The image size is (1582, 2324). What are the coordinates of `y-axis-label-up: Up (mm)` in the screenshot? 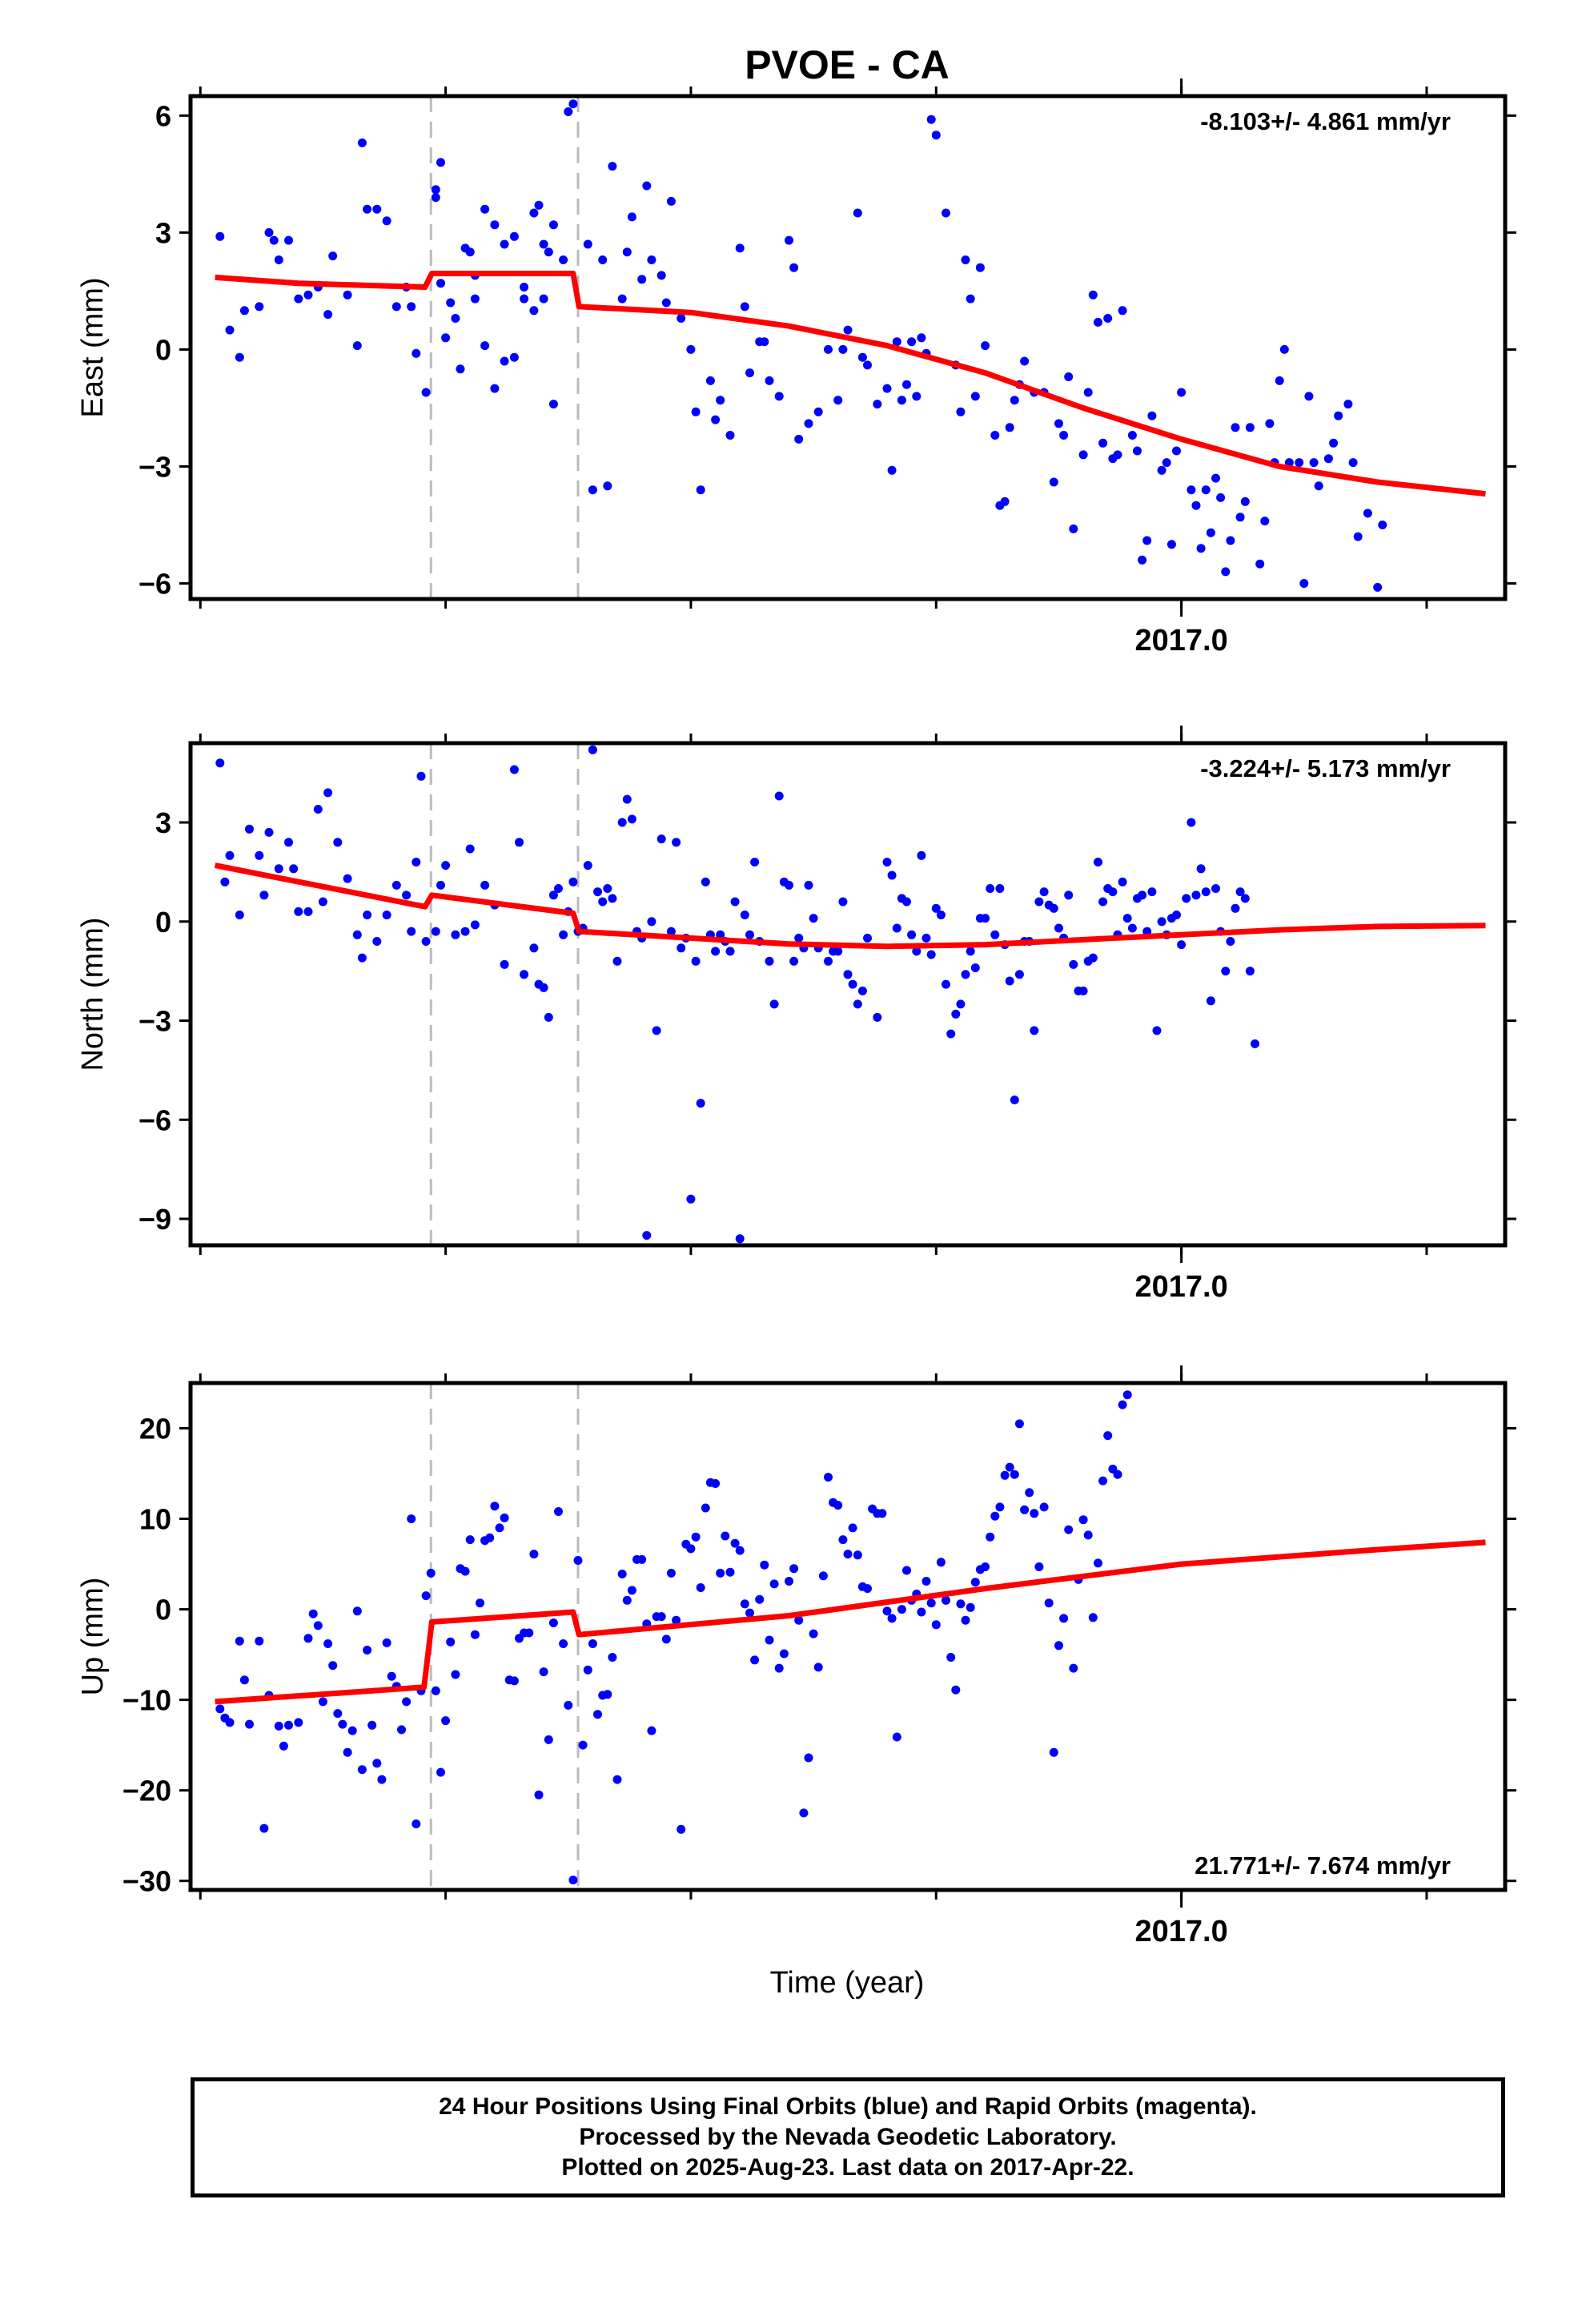 It's located at (93, 1637).